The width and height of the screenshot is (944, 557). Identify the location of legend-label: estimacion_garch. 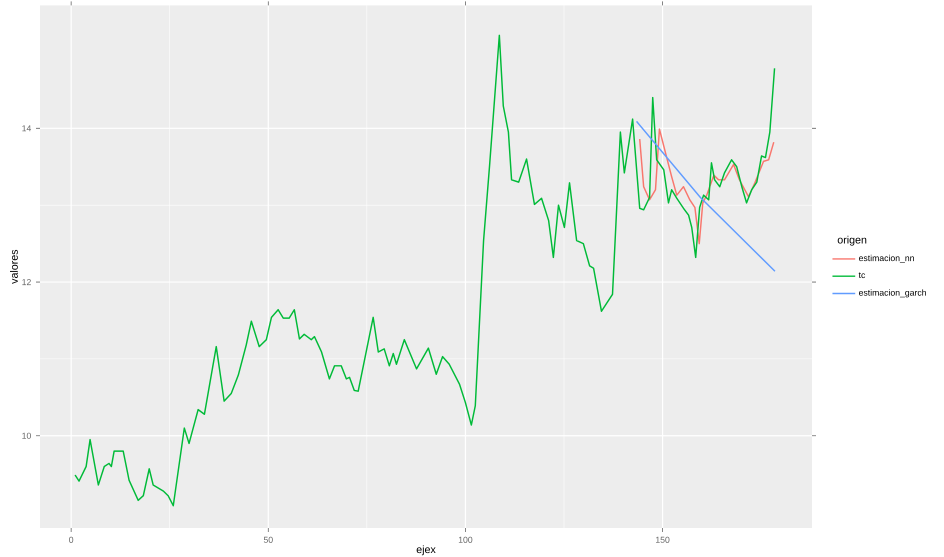
(892, 293).